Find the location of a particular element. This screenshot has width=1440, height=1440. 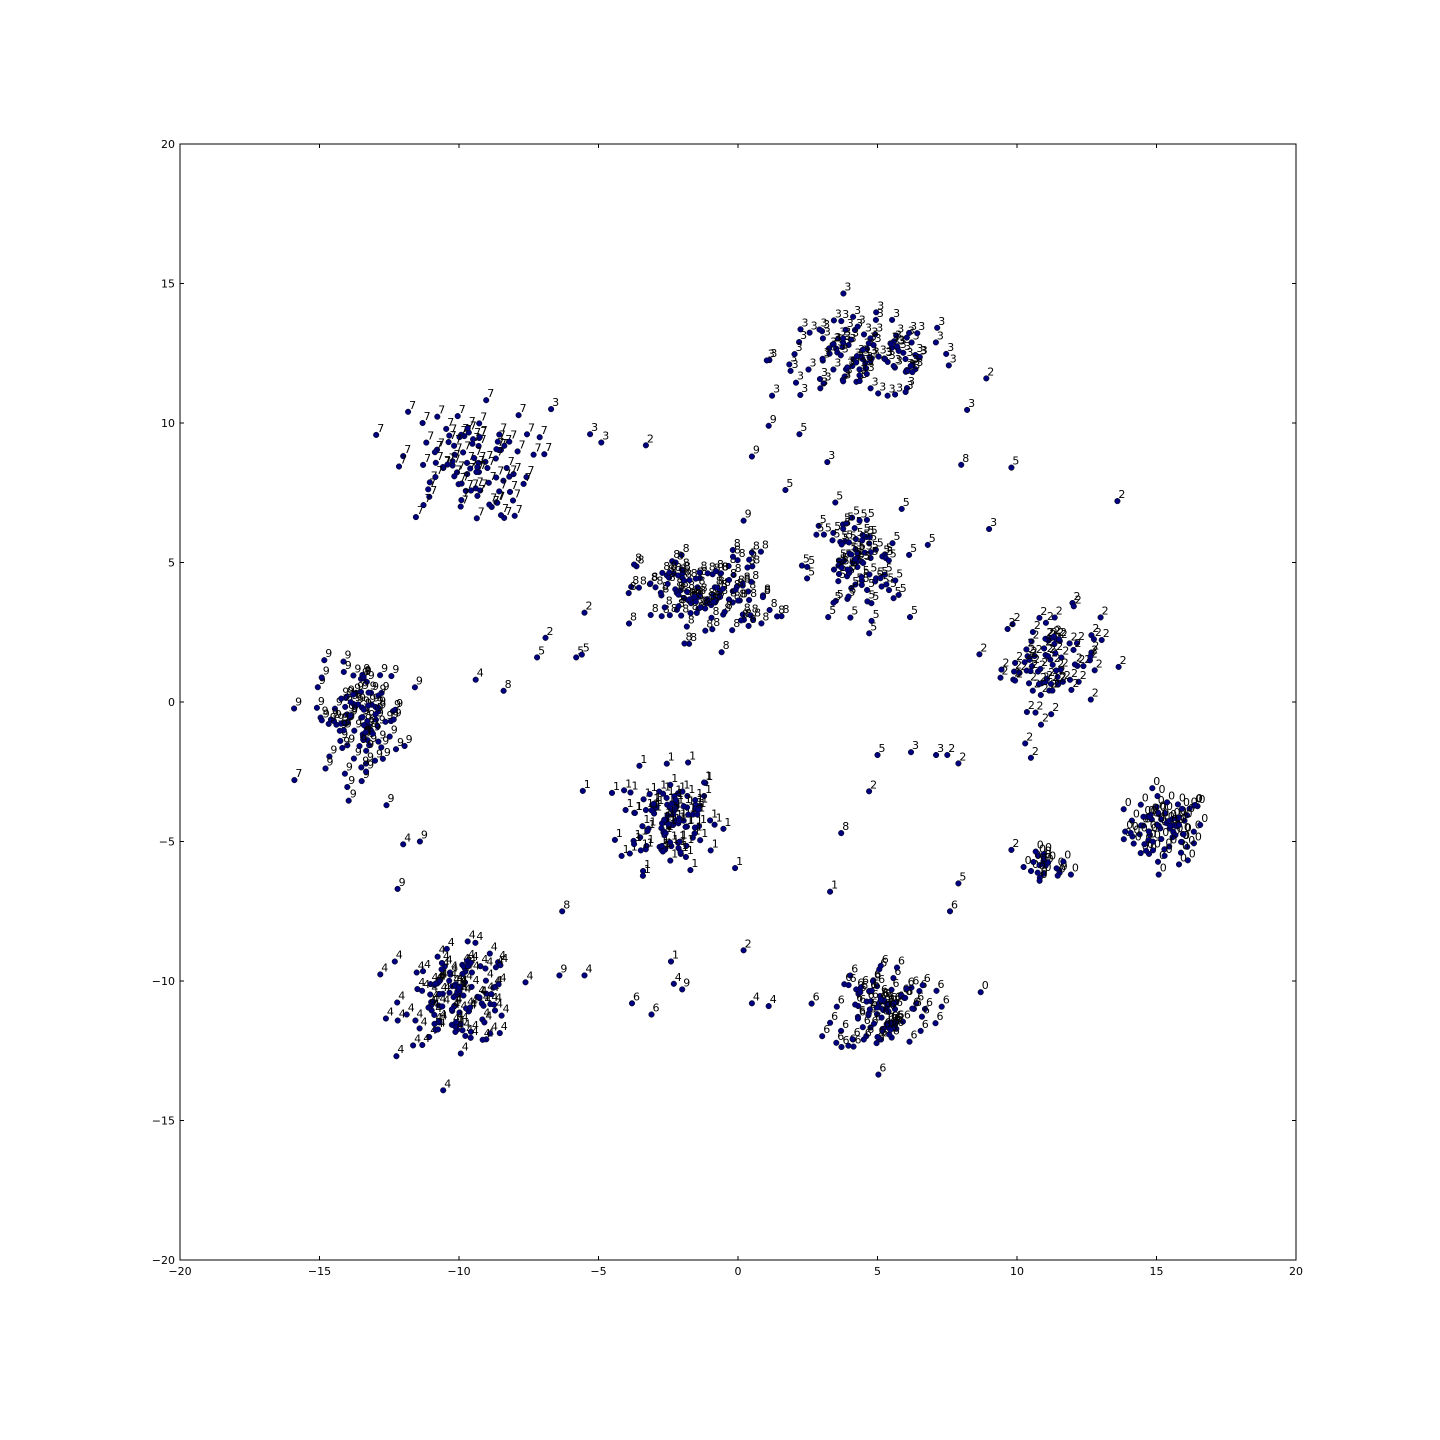

point-digit-label: 4 is located at coordinates (467, 1023).